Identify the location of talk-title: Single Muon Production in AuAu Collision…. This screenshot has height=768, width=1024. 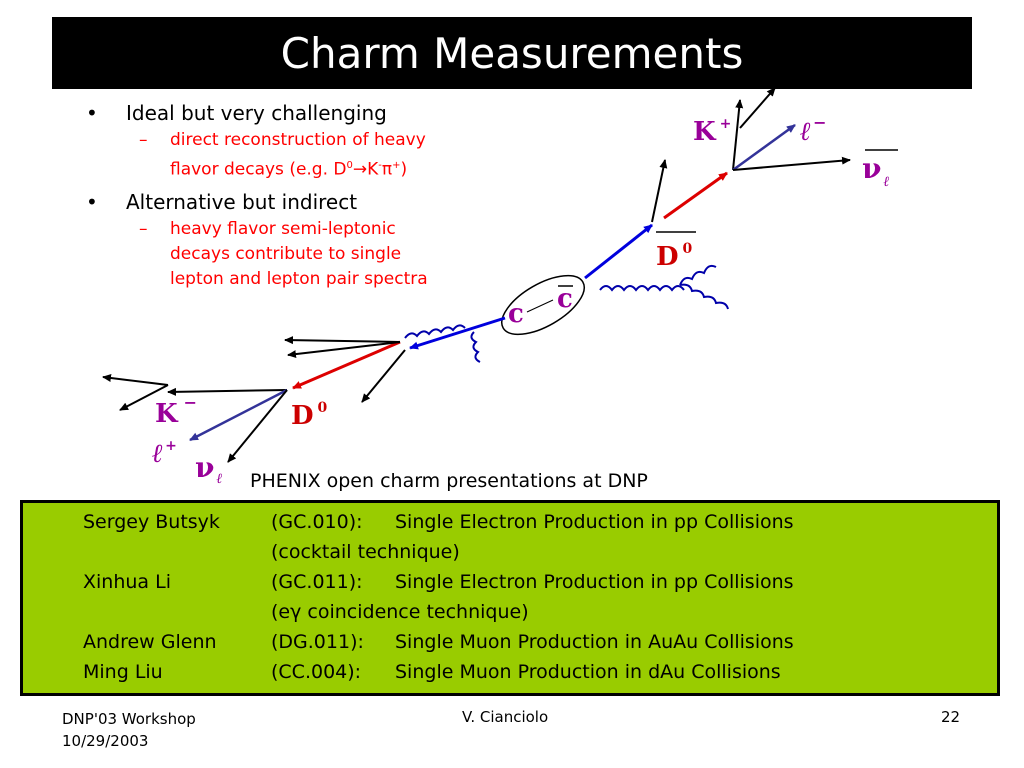
(594, 642).